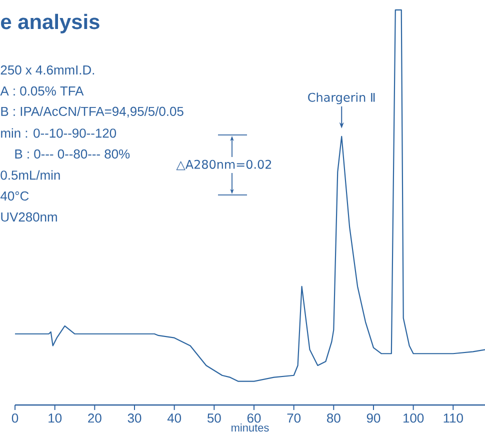 This screenshot has width=485, height=441. What do you see at coordinates (413, 418) in the screenshot?
I see `x-tick-label: 100` at bounding box center [413, 418].